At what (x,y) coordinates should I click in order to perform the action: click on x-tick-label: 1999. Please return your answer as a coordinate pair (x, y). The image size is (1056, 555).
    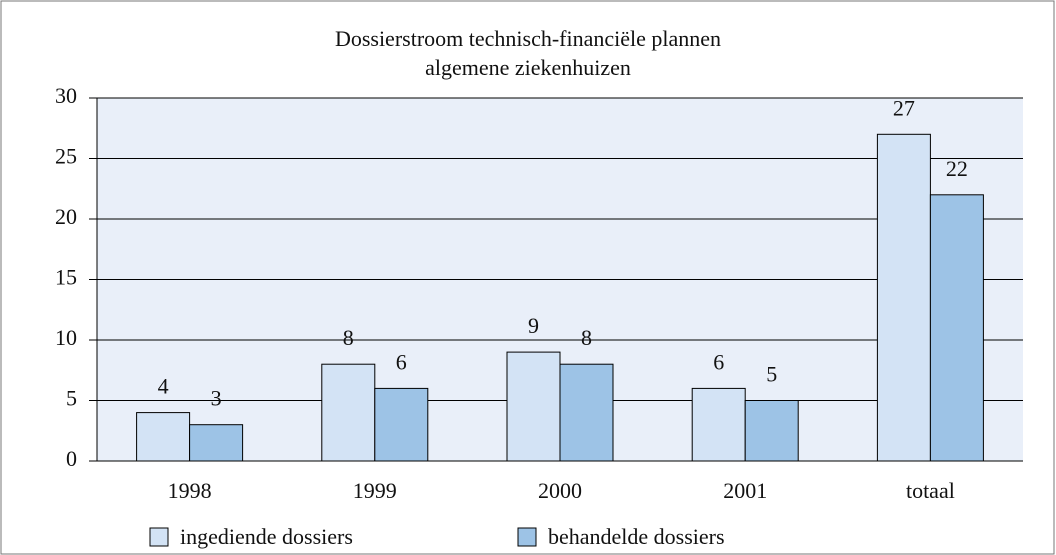
    Looking at the image, I should click on (375, 490).